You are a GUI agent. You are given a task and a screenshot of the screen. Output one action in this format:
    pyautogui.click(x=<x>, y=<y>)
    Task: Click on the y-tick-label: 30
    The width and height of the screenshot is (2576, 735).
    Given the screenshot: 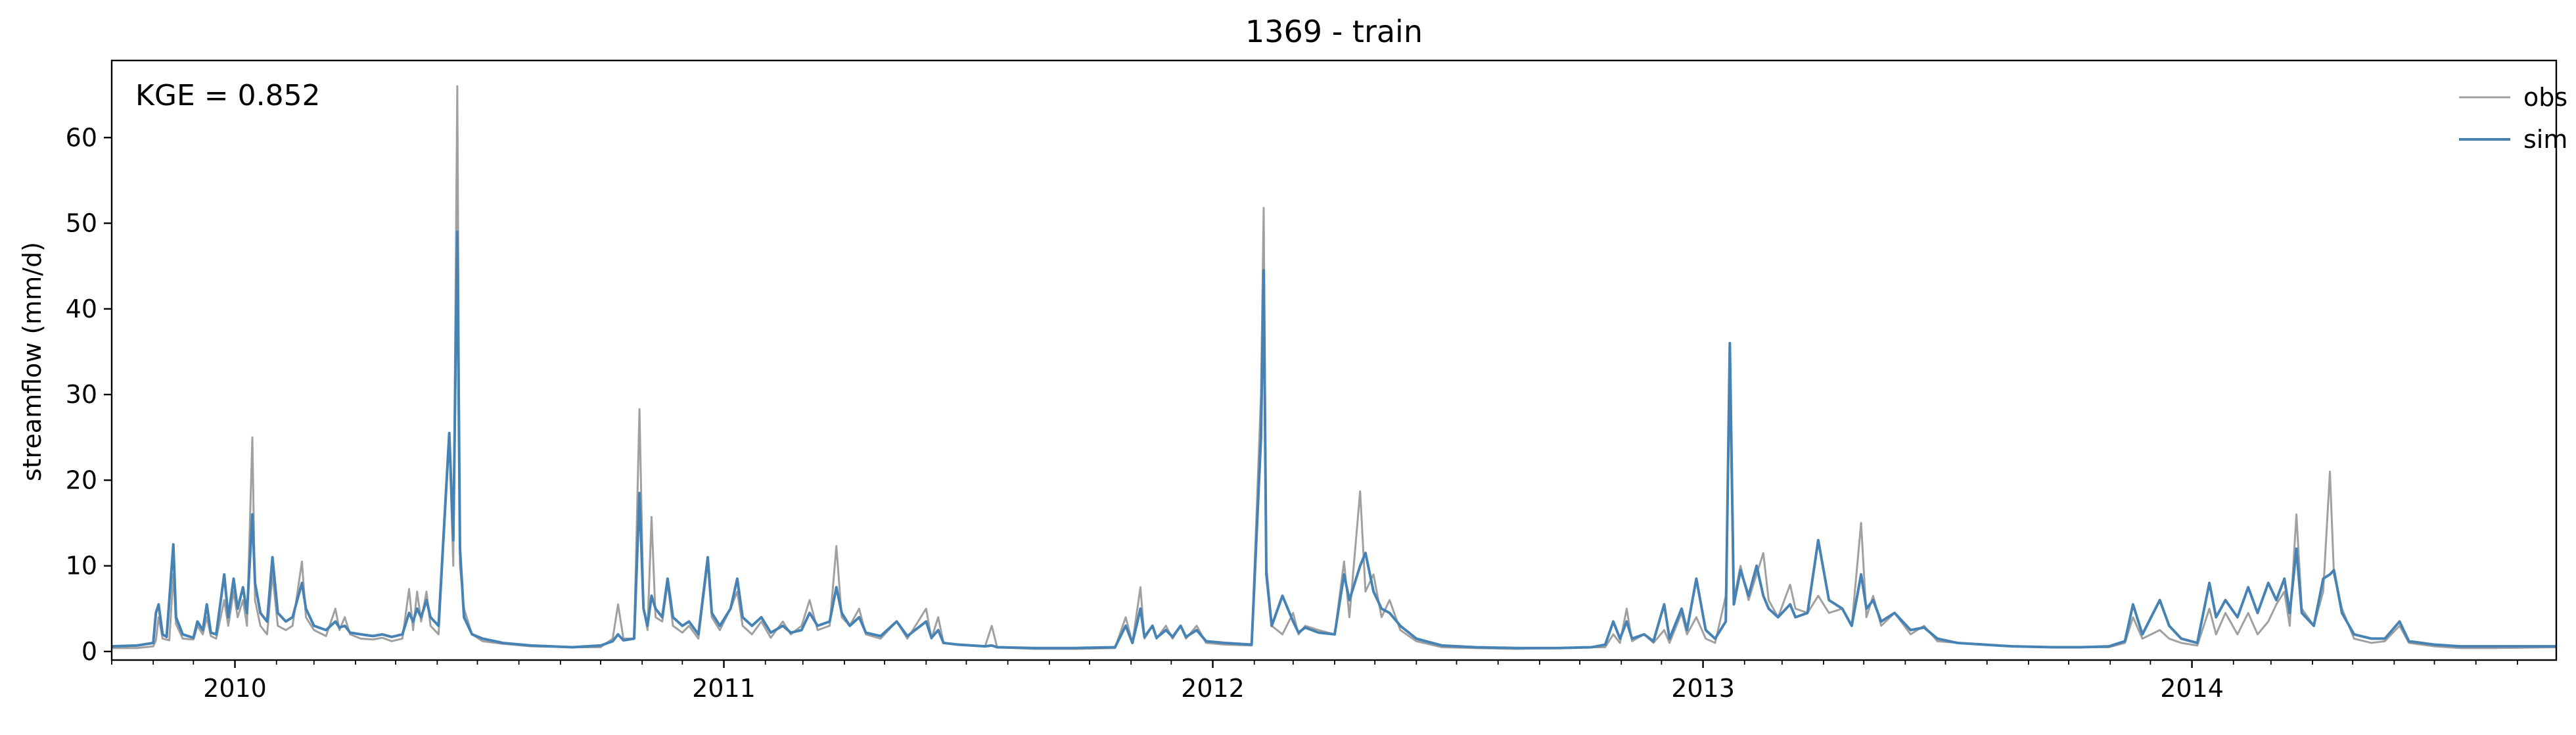 What is the action you would take?
    pyautogui.click(x=82, y=395)
    